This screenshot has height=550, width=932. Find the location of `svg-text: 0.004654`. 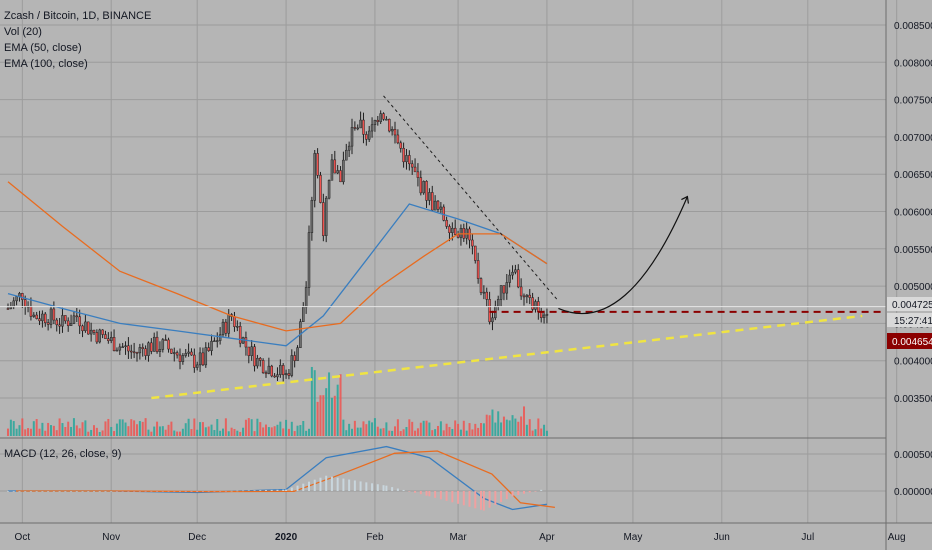

svg-text: 0.004654 is located at coordinates (912, 342).